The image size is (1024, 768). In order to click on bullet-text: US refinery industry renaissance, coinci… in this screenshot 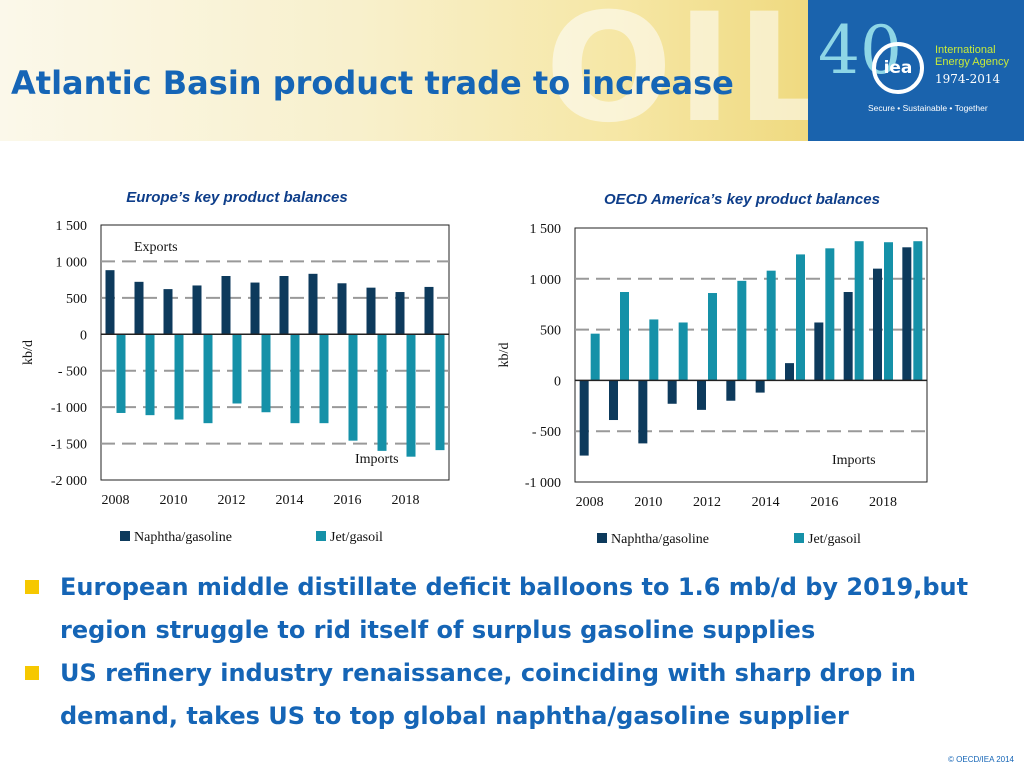, I will do `click(488, 694)`.